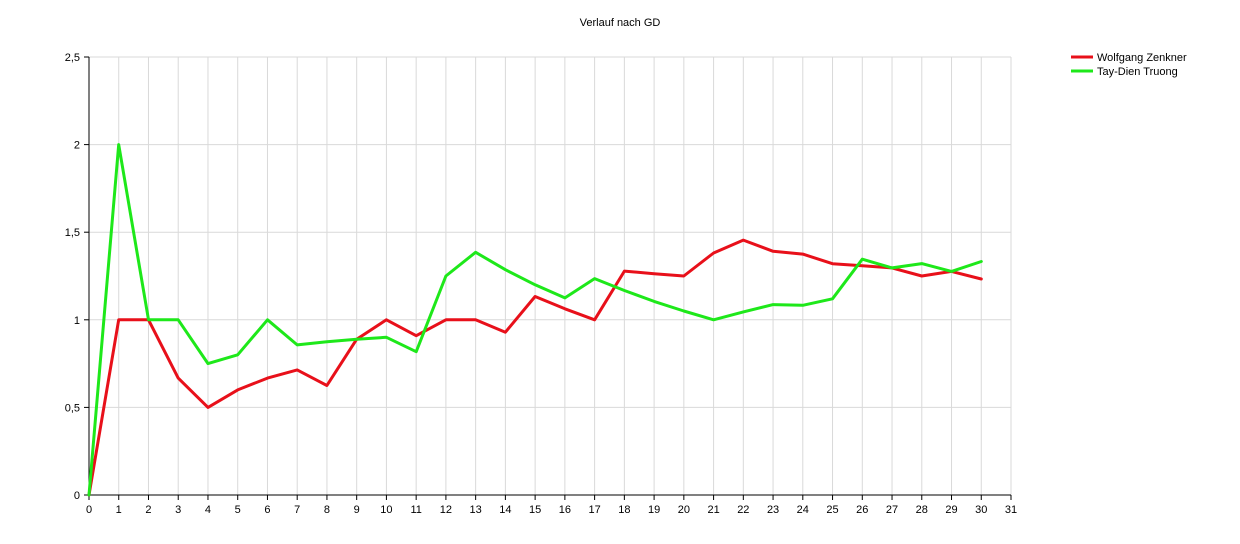 This screenshot has width=1240, height=544. Describe the element at coordinates (1011, 510) in the screenshot. I see `x-tick-label: 31` at that location.